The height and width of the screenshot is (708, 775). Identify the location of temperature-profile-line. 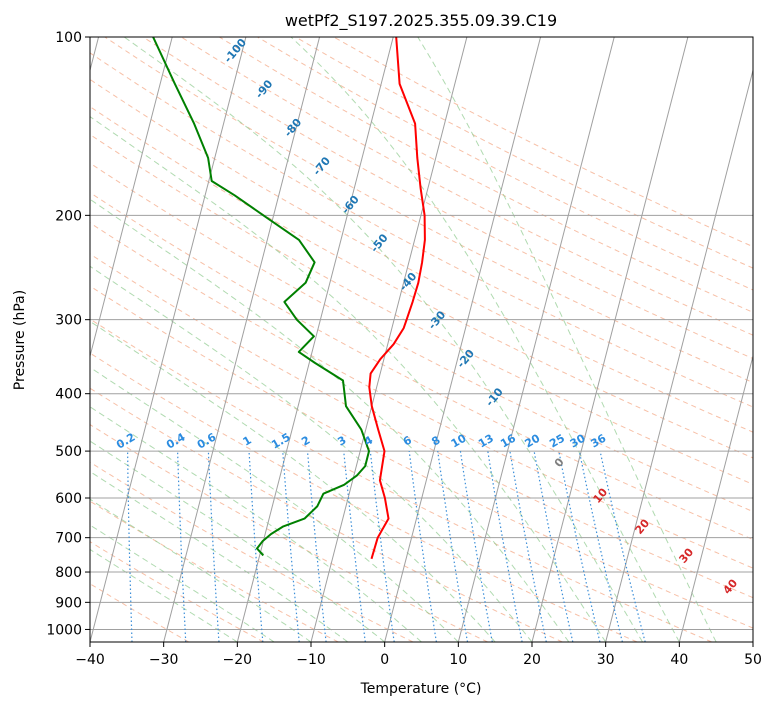
(397, 298).